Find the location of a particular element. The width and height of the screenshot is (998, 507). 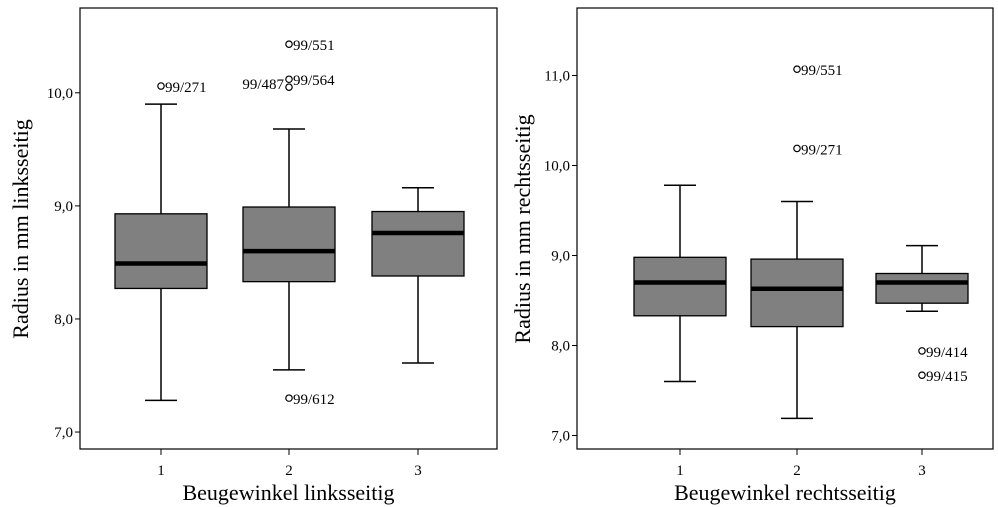

outlier-label: 99/415 is located at coordinates (947, 377).